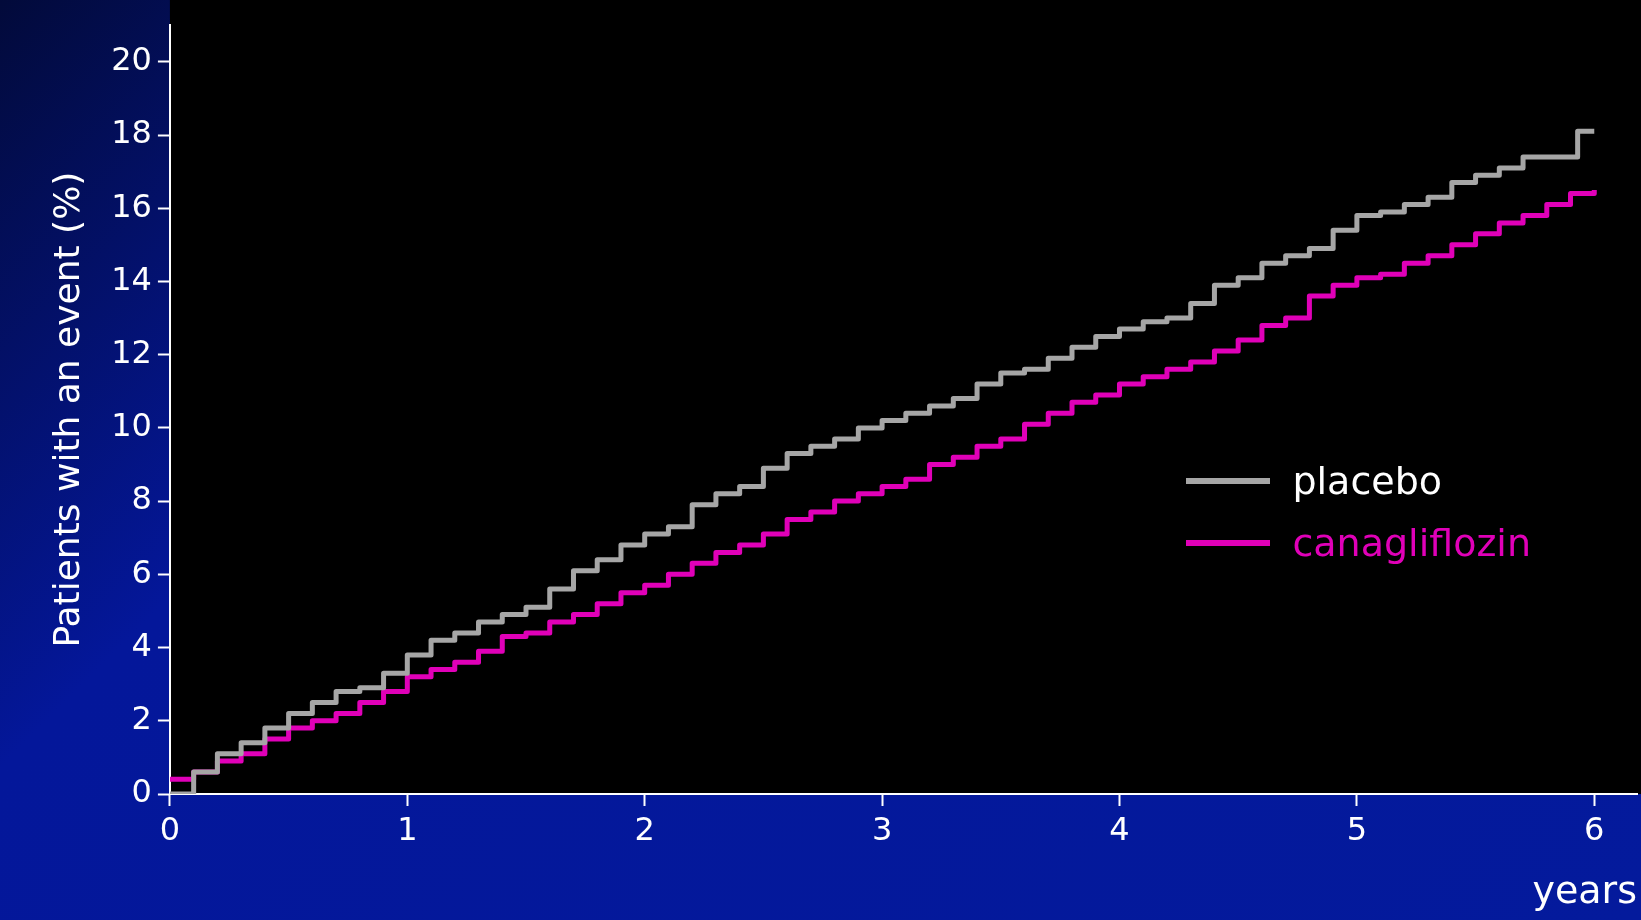 Image resolution: width=1641 pixels, height=920 pixels. What do you see at coordinates (1357, 828) in the screenshot?
I see `x-tick-label: 5` at bounding box center [1357, 828].